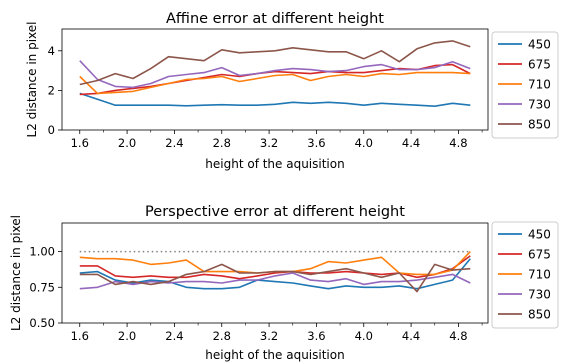 The width and height of the screenshot is (561, 363). What do you see at coordinates (222, 143) in the screenshot?
I see `subplot-1-x-tick-label-3: 2.8` at bounding box center [222, 143].